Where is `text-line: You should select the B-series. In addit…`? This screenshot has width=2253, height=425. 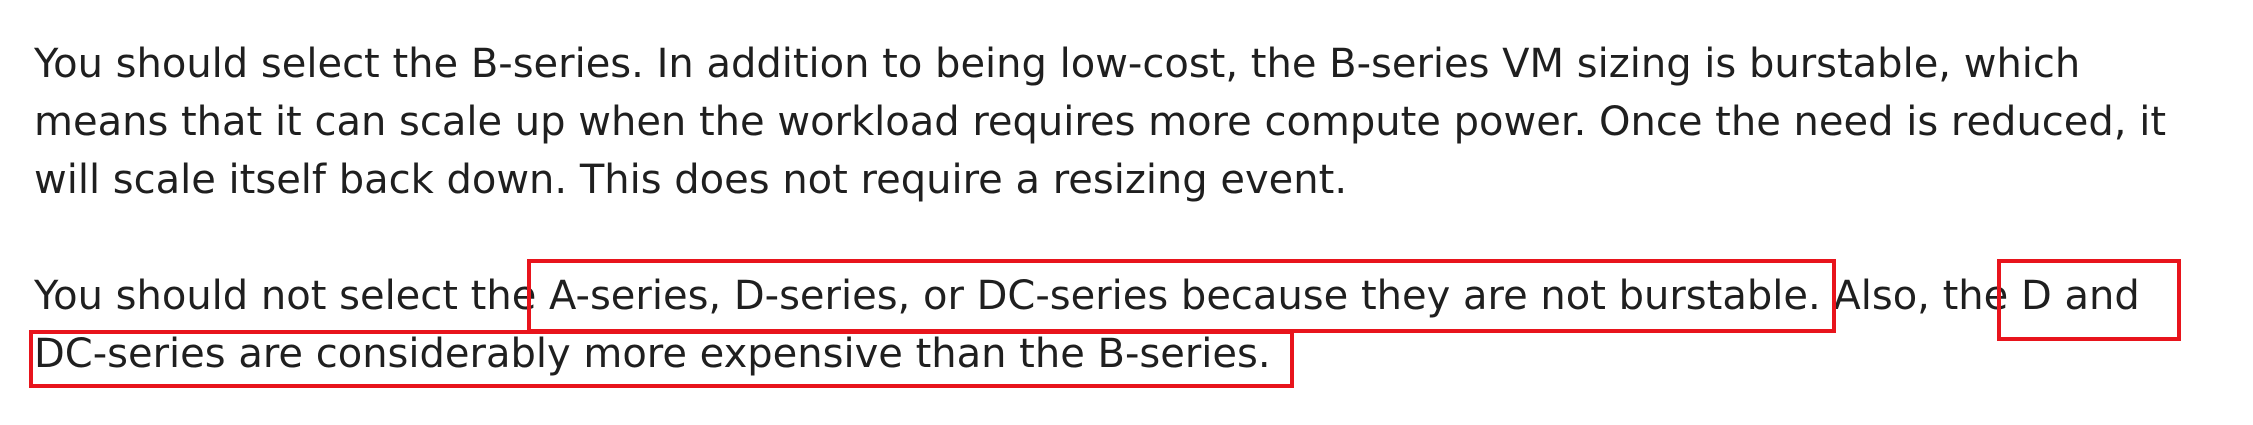
text-line: You should select the B-series. In addit… is located at coordinates (1057, 64).